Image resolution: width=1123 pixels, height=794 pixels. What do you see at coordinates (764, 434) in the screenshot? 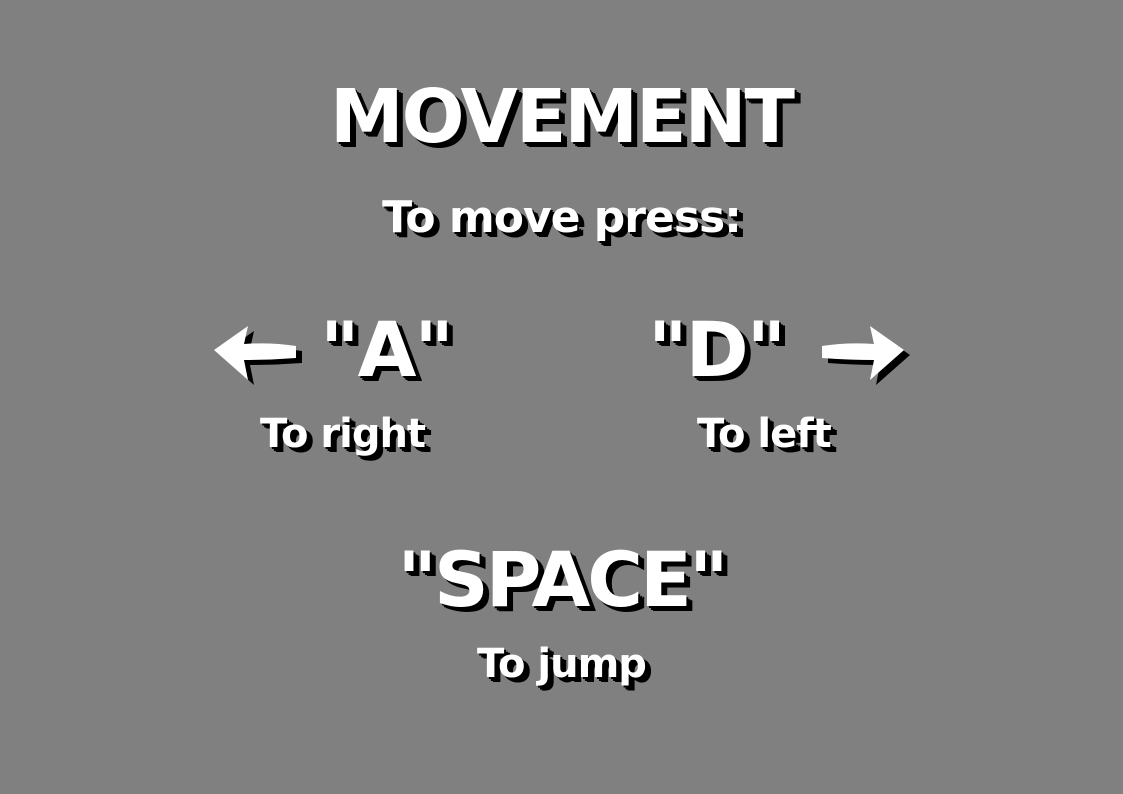
I see `key-d-label: To left` at bounding box center [764, 434].